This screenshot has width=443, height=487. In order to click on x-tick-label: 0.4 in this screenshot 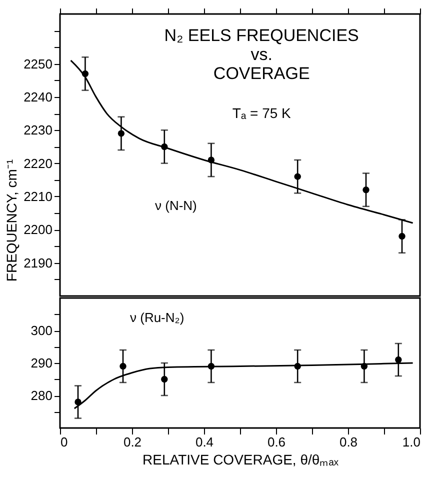, I will do `click(204, 442)`.